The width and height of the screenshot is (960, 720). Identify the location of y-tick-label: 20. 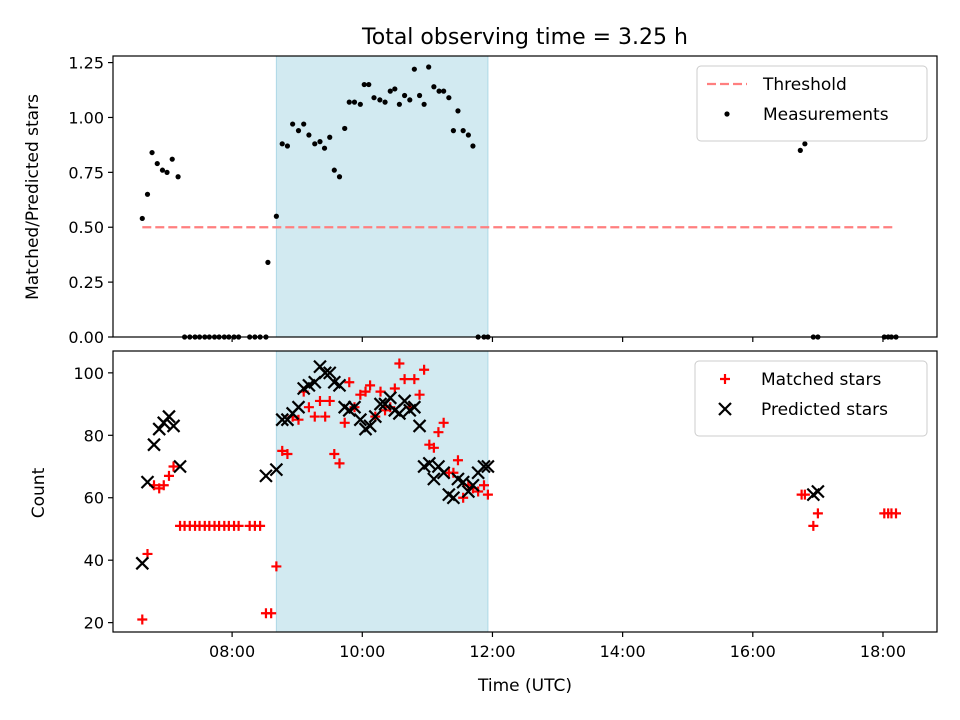
(94, 623).